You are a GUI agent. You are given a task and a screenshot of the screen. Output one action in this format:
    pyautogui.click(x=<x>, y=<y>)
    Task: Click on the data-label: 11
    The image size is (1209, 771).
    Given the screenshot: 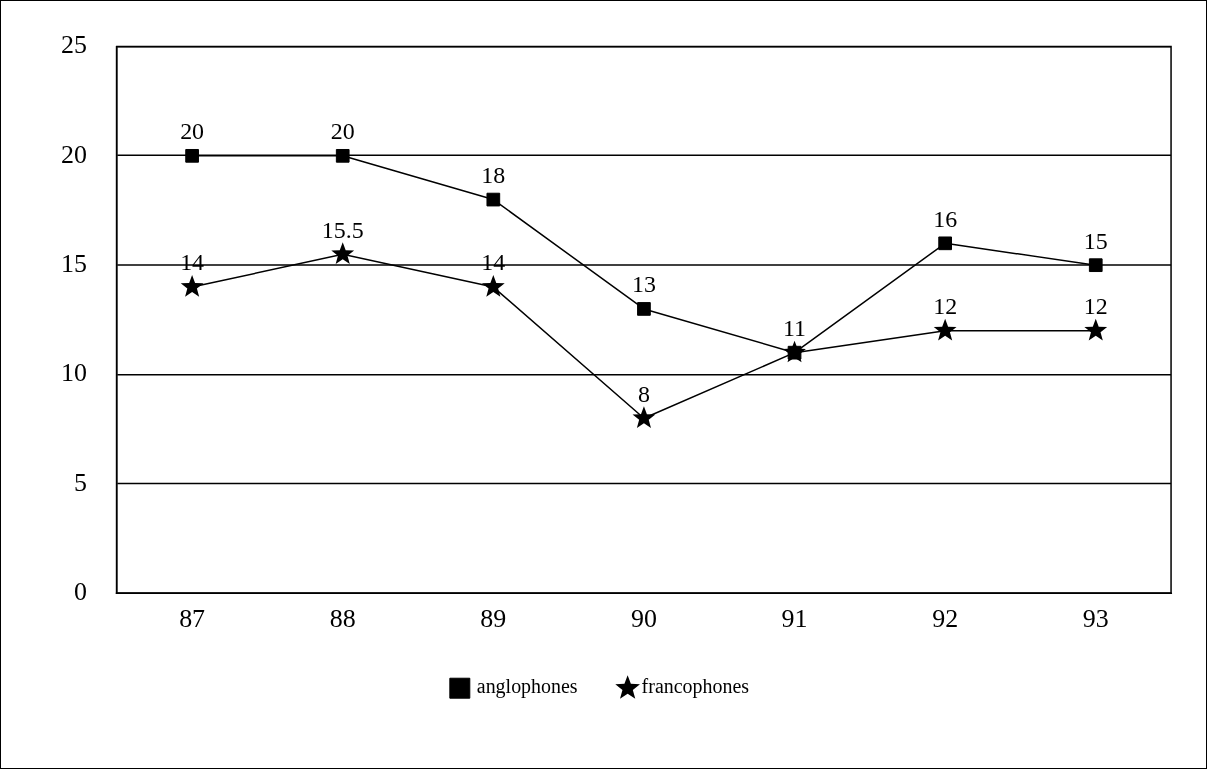 What is the action you would take?
    pyautogui.click(x=795, y=328)
    